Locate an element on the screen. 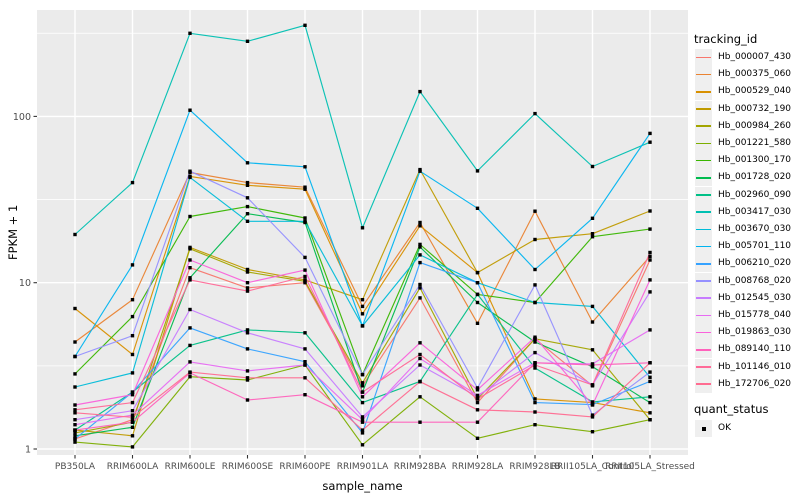 The image size is (800, 500). legend-item-label: Hb_019863_030 is located at coordinates (755, 332).